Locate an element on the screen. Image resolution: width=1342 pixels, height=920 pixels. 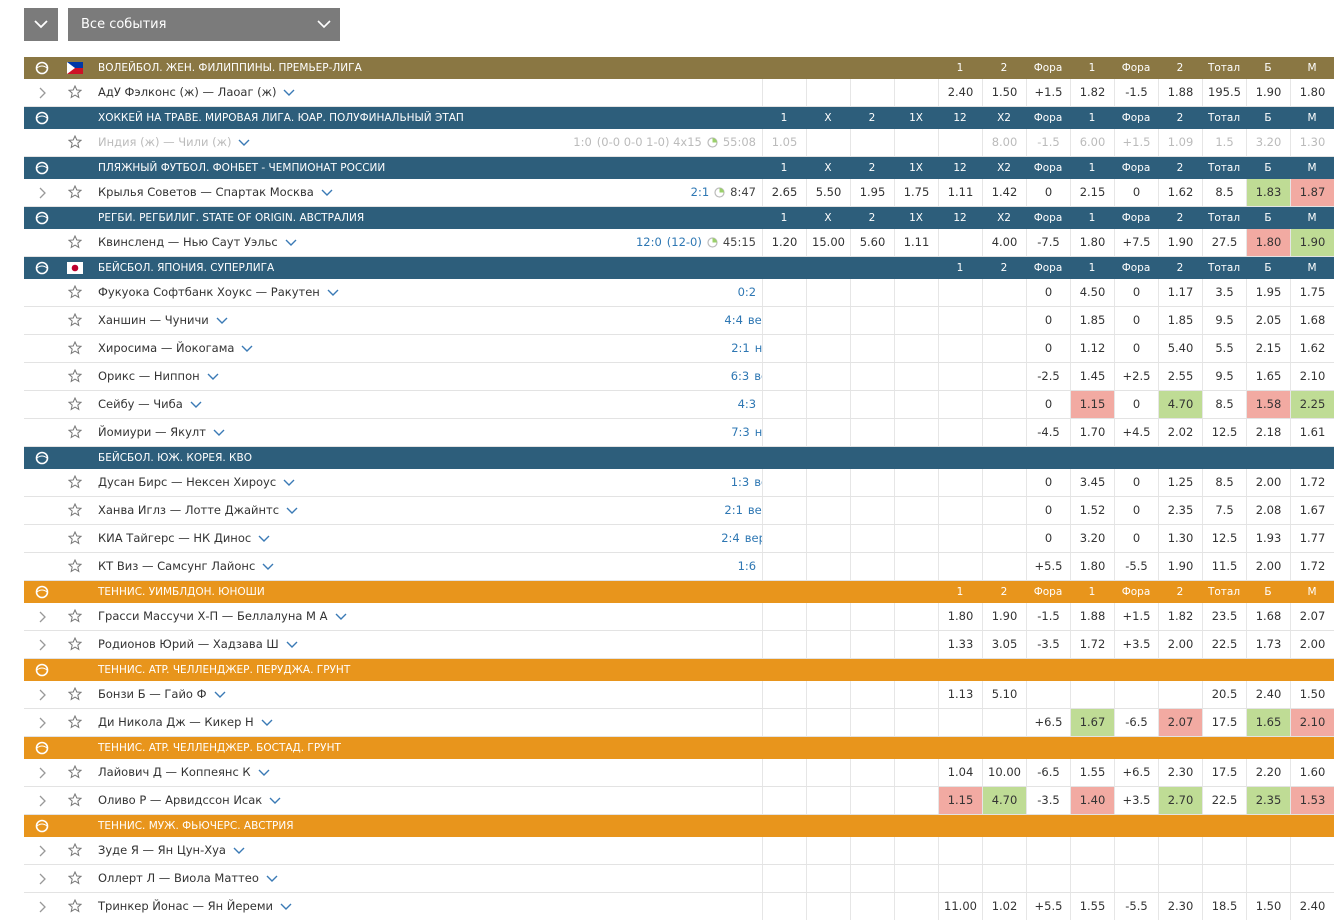
odds-cell: 8.5 is located at coordinates (1224, 482).